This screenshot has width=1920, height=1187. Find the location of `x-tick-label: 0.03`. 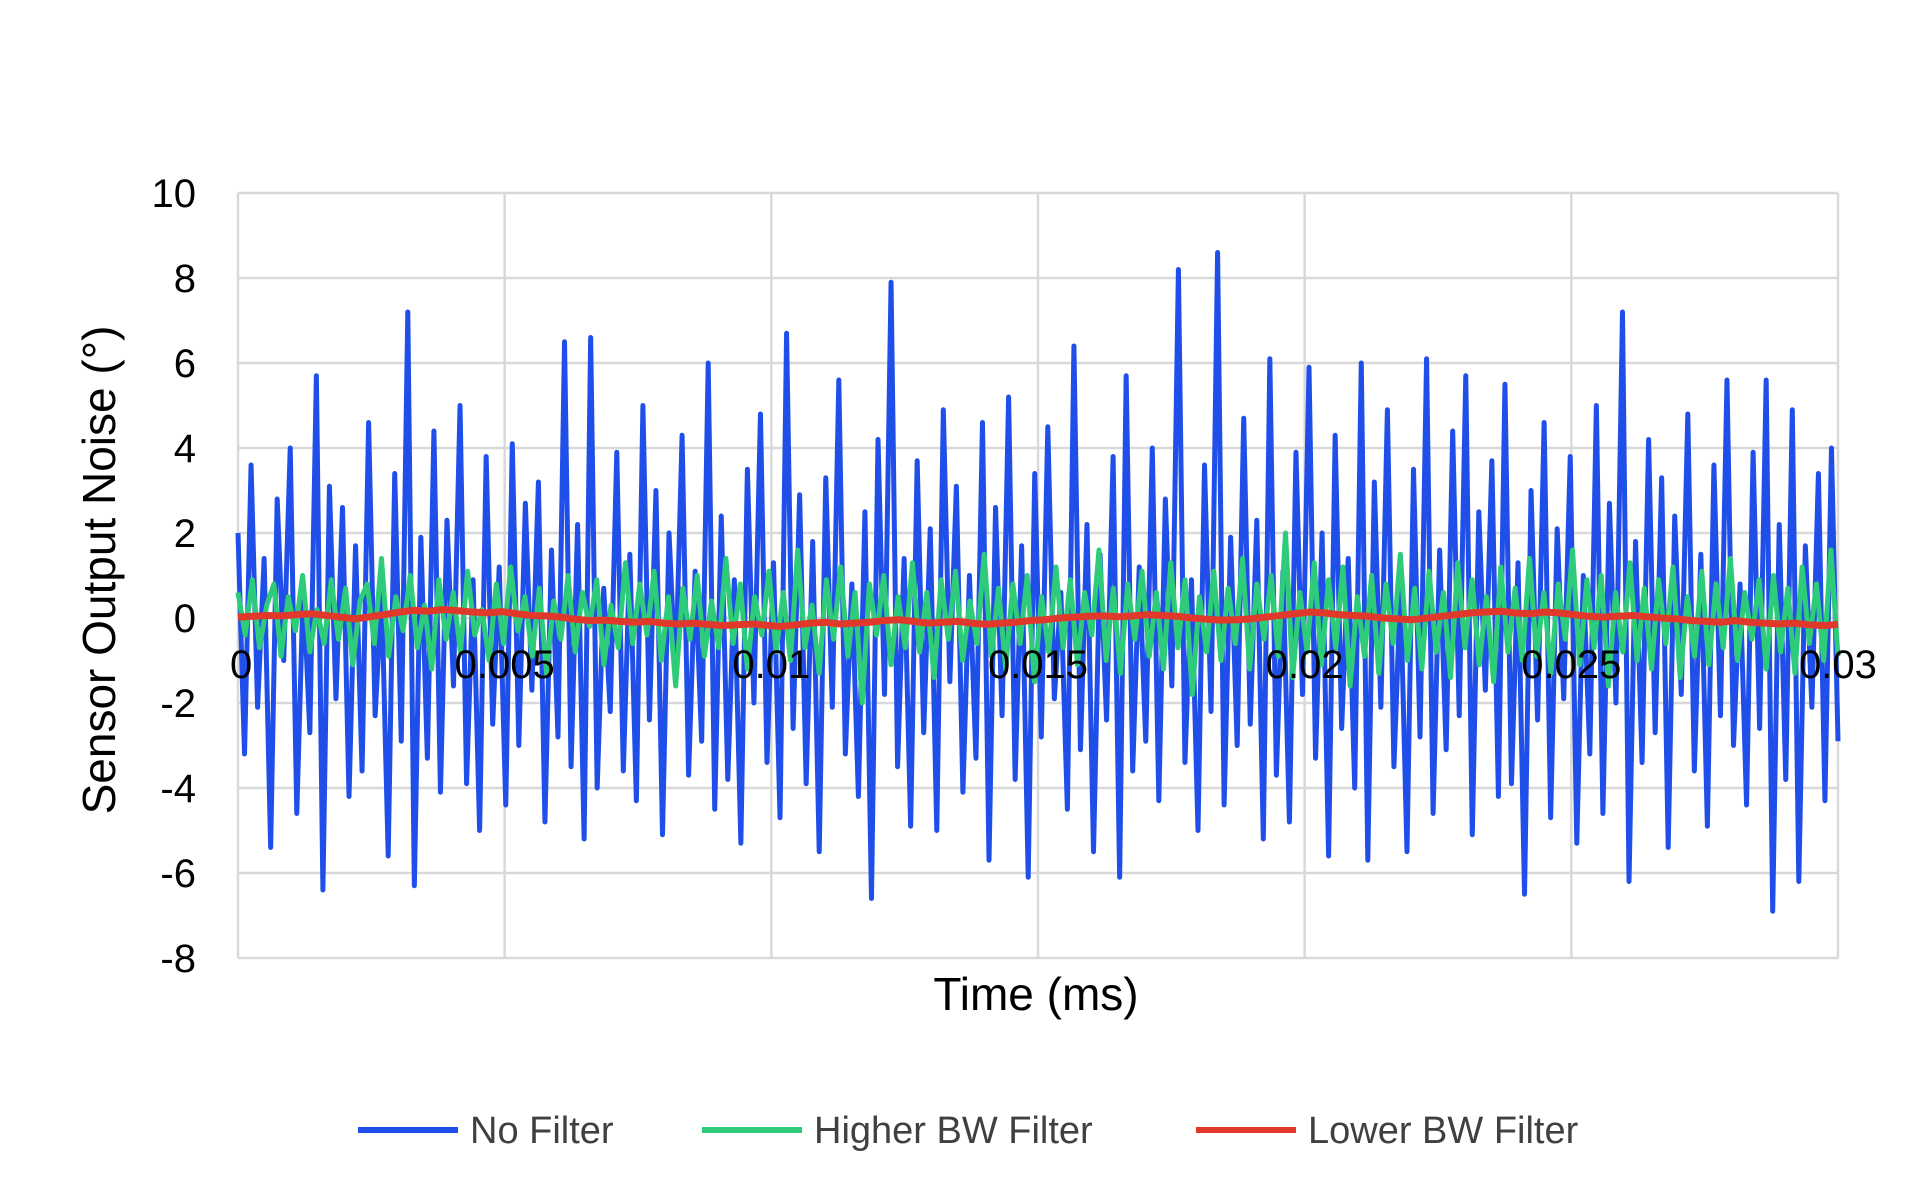

x-tick-label: 0.03 is located at coordinates (1838, 665).